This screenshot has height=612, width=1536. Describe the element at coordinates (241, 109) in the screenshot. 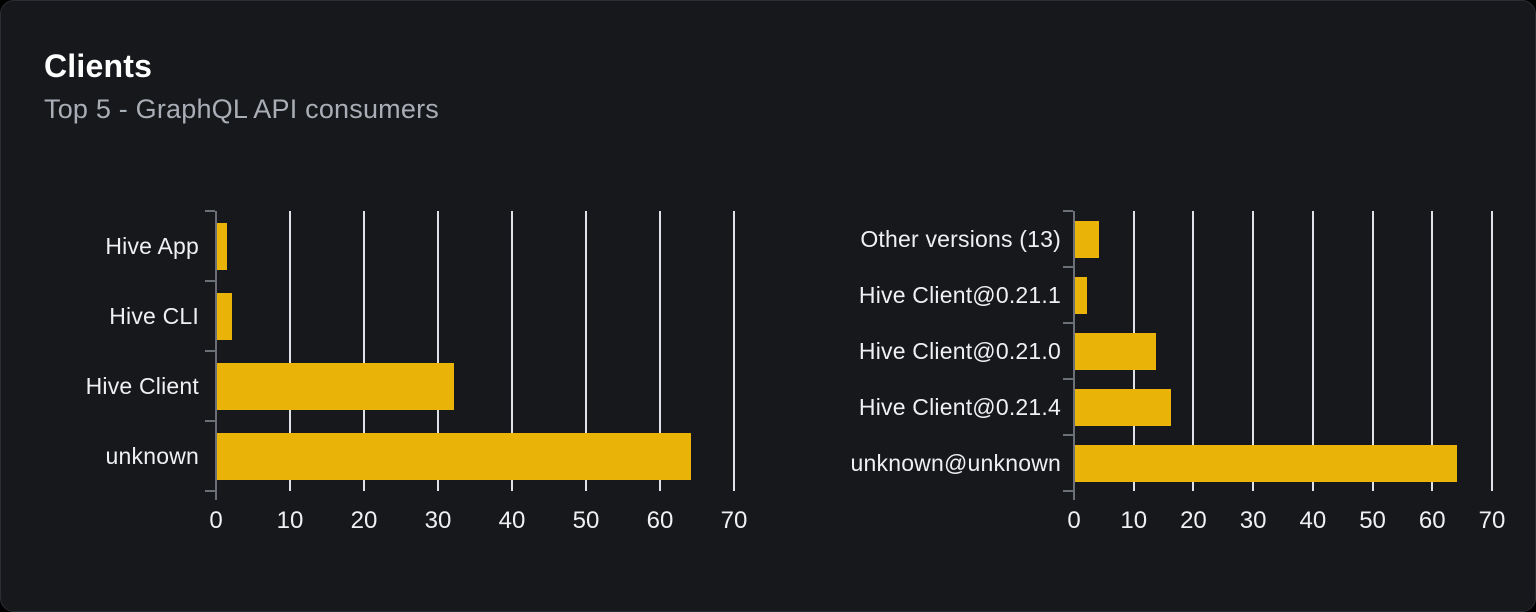

I see `card-subtitle: Top 5 - GraphQL API consumers` at that location.